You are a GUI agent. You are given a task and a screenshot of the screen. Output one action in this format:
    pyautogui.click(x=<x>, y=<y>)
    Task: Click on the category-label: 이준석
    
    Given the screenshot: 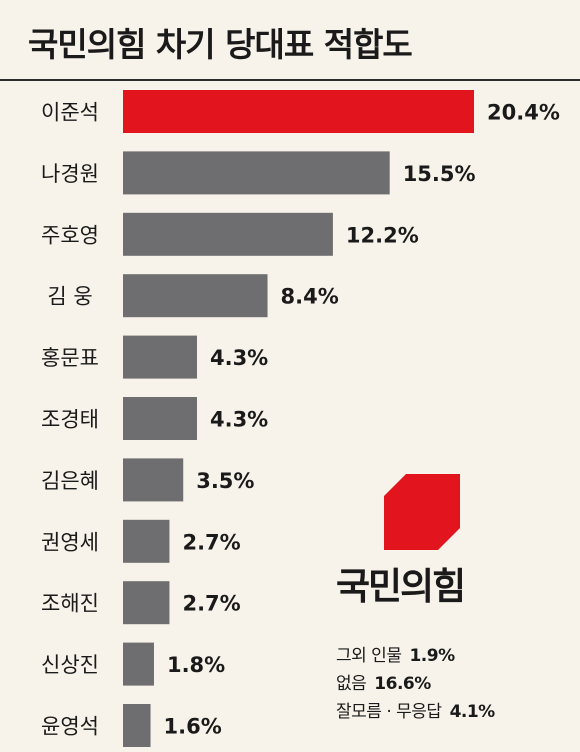 What is the action you would take?
    pyautogui.click(x=70, y=113)
    